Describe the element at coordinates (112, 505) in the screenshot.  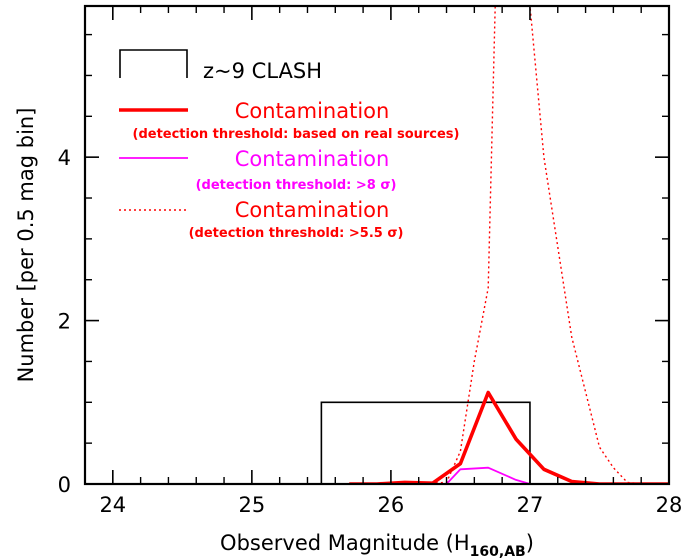
I see `x-tick-label: 24` at that location.